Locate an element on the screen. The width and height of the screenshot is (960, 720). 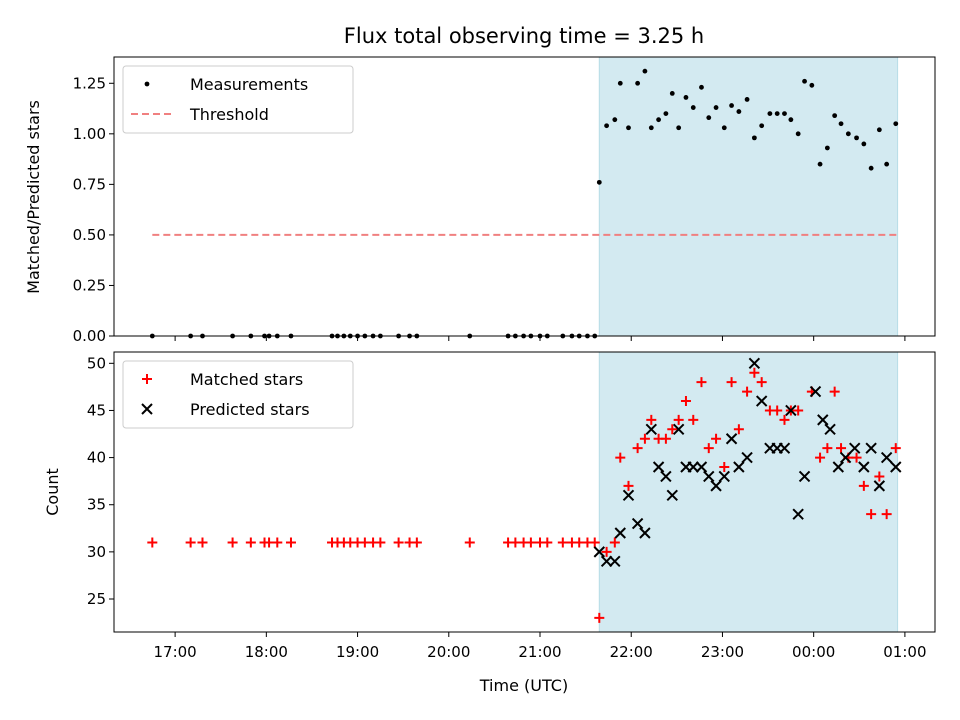
top-legend-box is located at coordinates (238, 99).